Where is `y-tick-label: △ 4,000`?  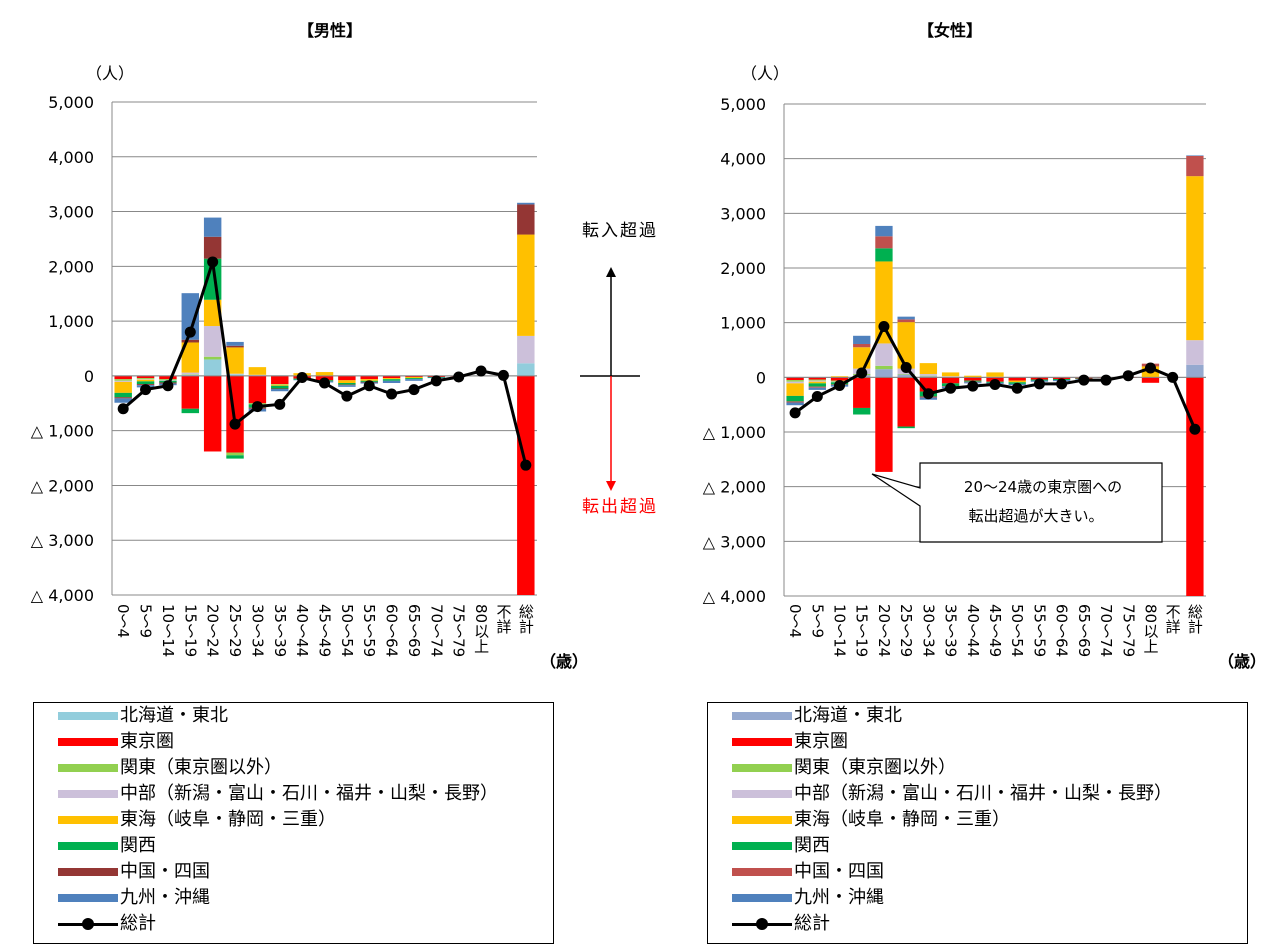
y-tick-label: △ 4,000 is located at coordinates (734, 596).